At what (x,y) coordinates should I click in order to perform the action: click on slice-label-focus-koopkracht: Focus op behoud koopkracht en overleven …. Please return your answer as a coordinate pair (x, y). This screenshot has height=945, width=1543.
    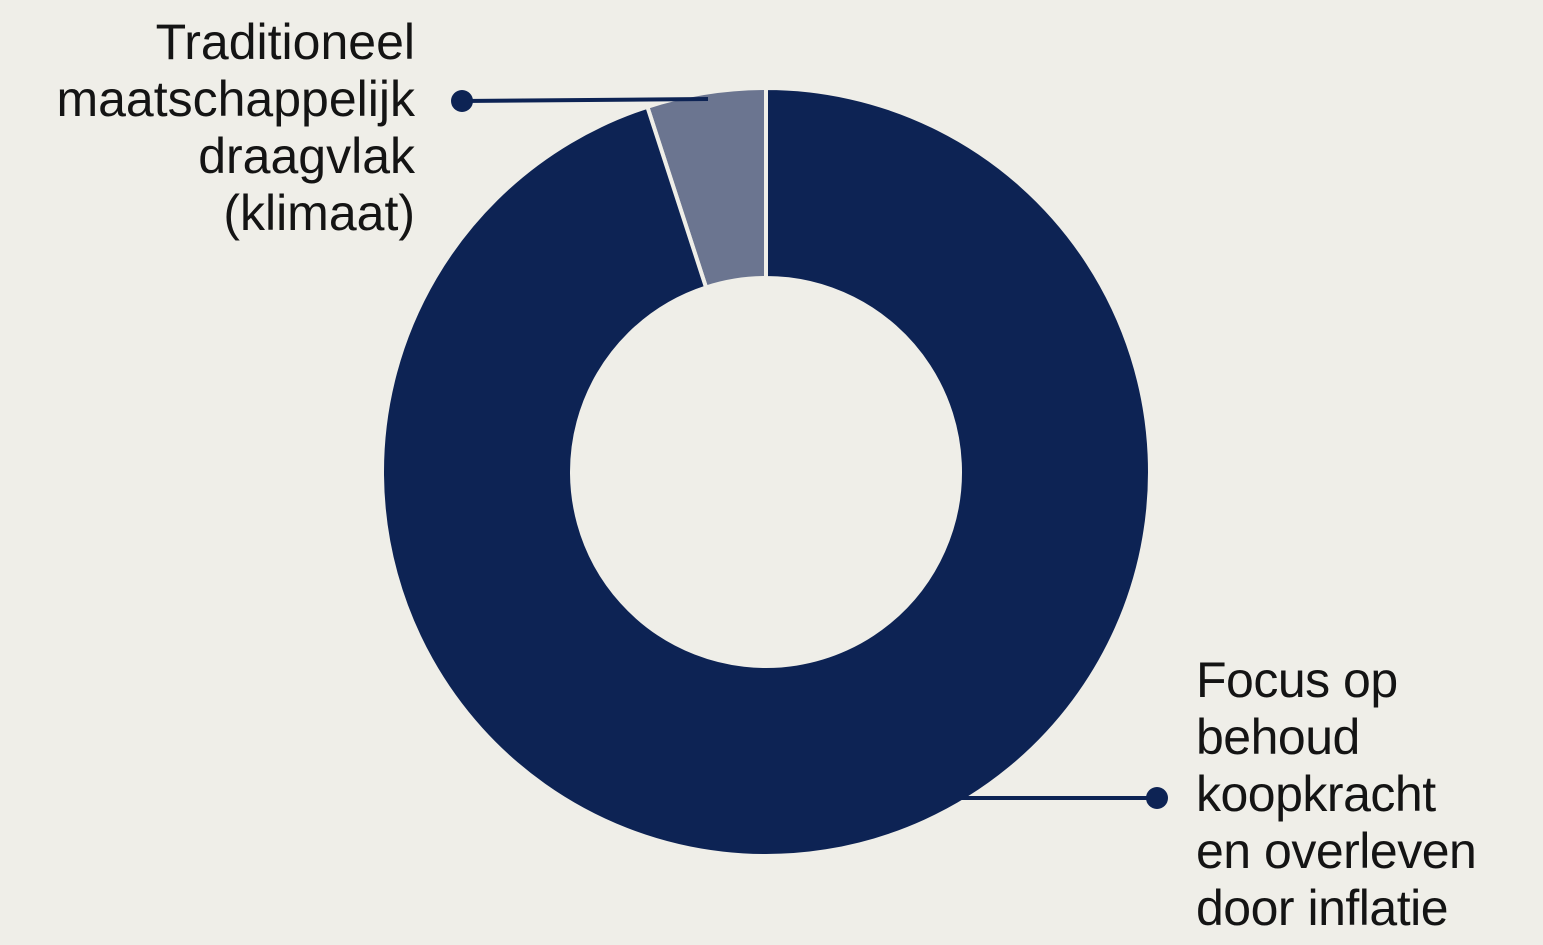
    Looking at the image, I should click on (1336, 794).